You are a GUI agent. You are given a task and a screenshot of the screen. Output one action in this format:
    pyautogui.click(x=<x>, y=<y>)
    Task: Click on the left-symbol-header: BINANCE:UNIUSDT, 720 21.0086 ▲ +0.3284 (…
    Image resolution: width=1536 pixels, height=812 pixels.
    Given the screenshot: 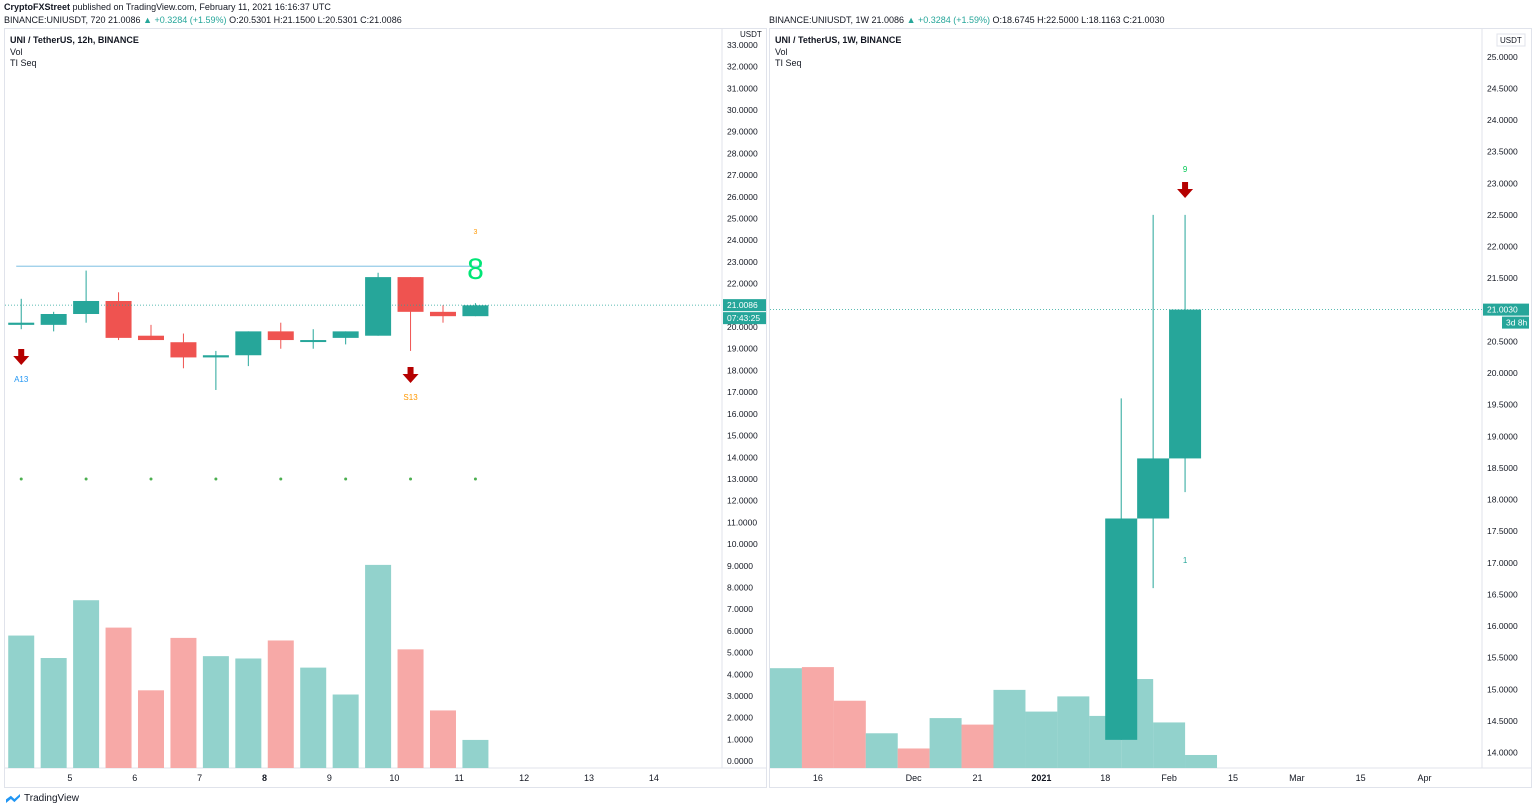 What is the action you would take?
    pyautogui.click(x=203, y=20)
    